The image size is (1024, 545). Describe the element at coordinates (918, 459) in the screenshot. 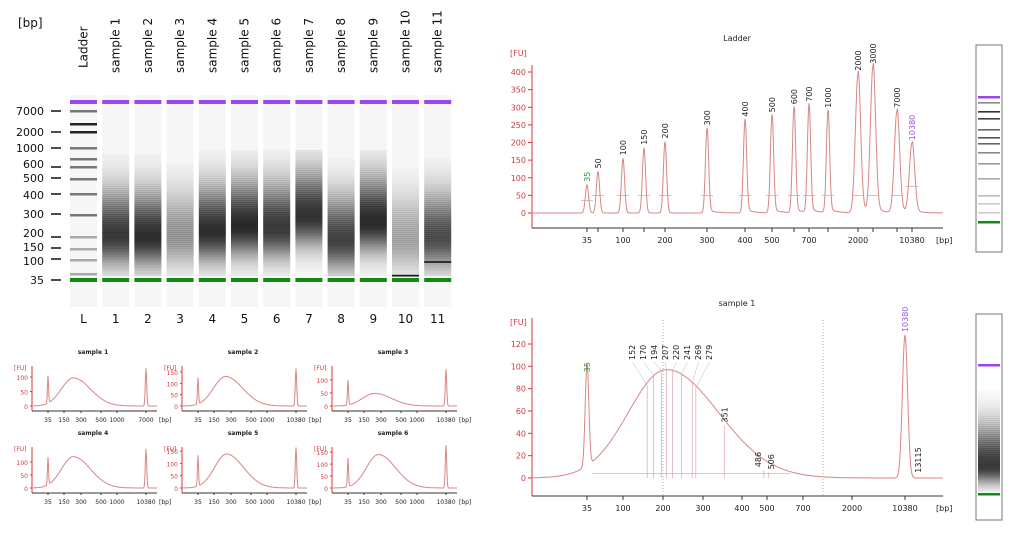

I see `smear-peak-label: 13115` at that location.